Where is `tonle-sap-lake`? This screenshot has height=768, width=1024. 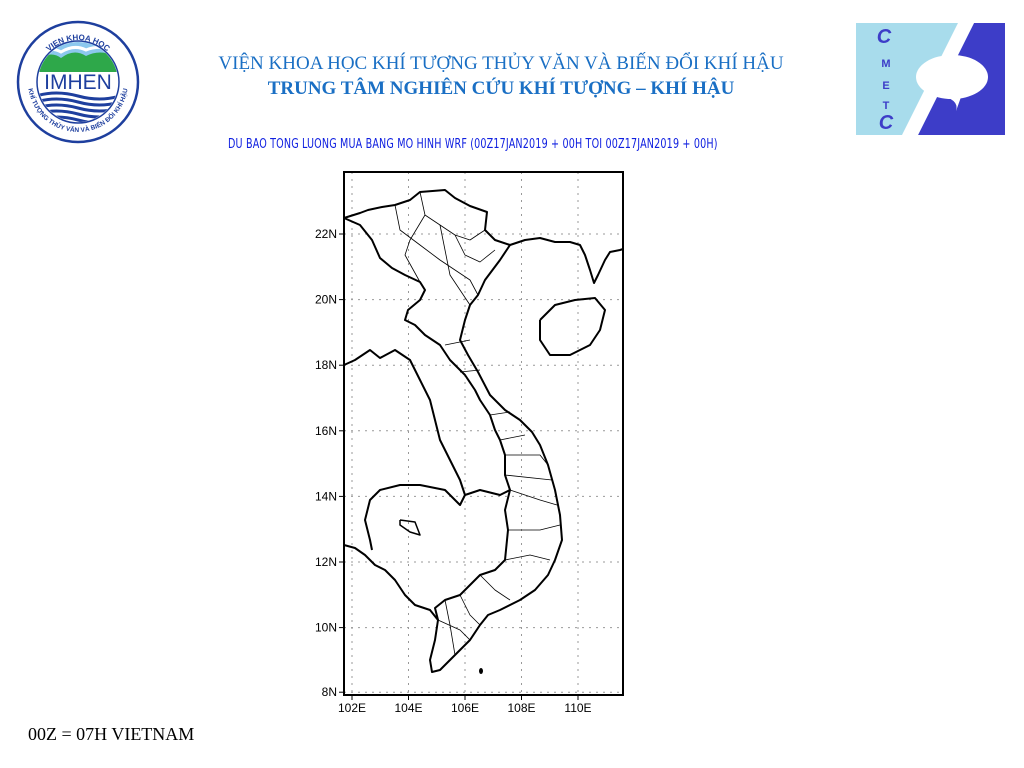
tonle-sap-lake is located at coordinates (410, 527).